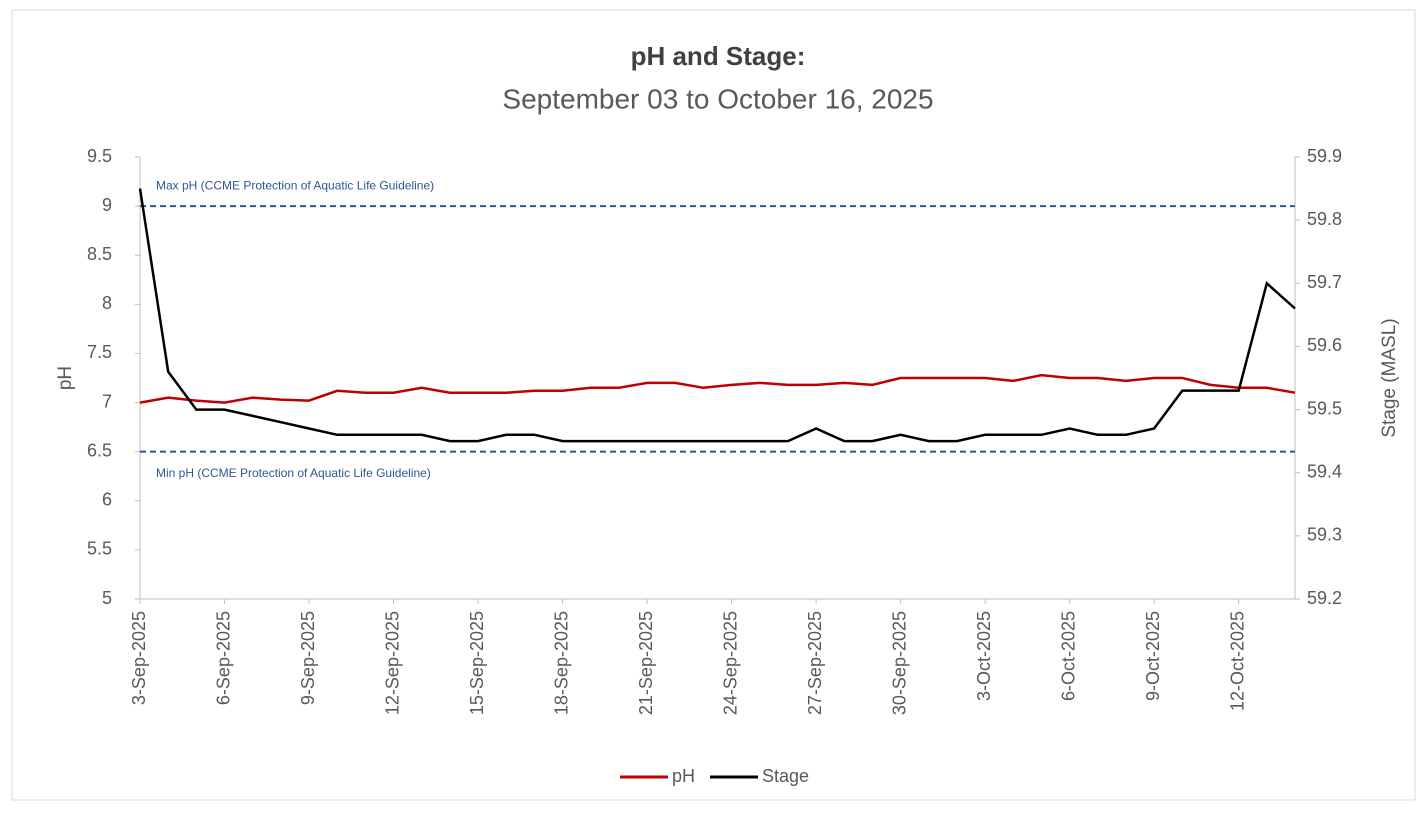  I want to click on y2-tick-label: 59.9, so click(1324, 156).